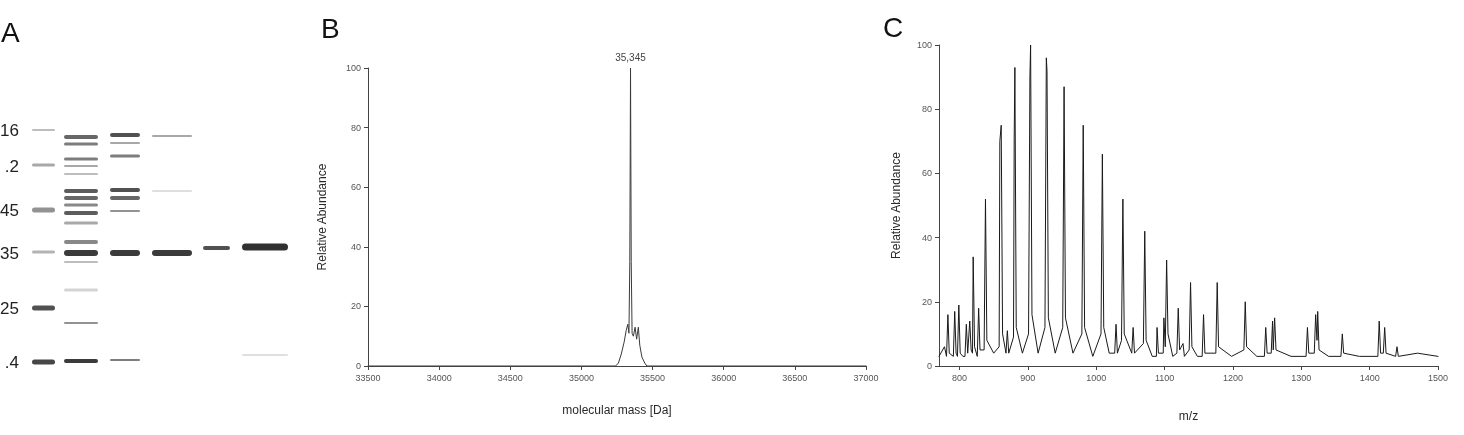 The height and width of the screenshot is (435, 1464). I want to click on x-tick-label: 1100, so click(1164, 377).